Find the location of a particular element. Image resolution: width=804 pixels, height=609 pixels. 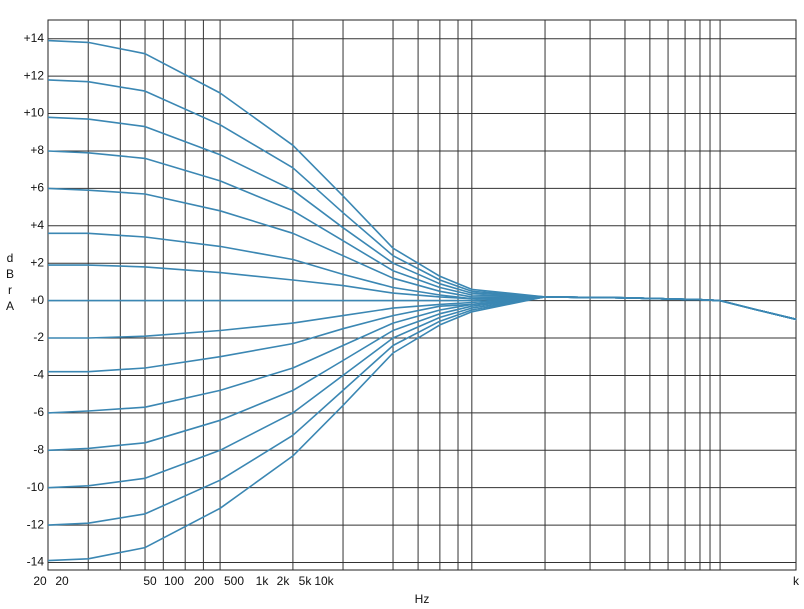

x-tick-label: 500 is located at coordinates (234, 581).